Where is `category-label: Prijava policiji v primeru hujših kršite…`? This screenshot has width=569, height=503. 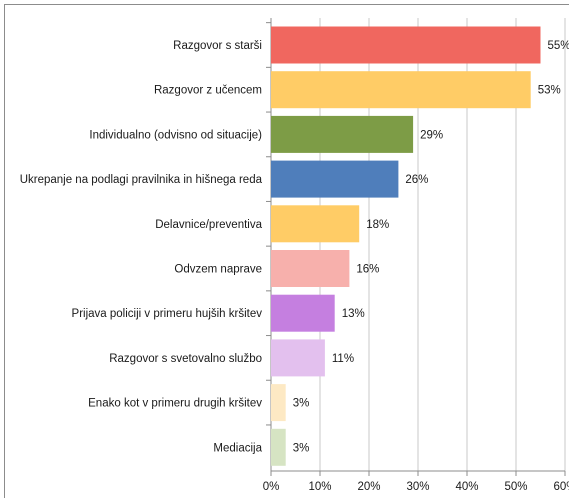 category-label: Prijava policiji v primeru hujših kršite… is located at coordinates (167, 314).